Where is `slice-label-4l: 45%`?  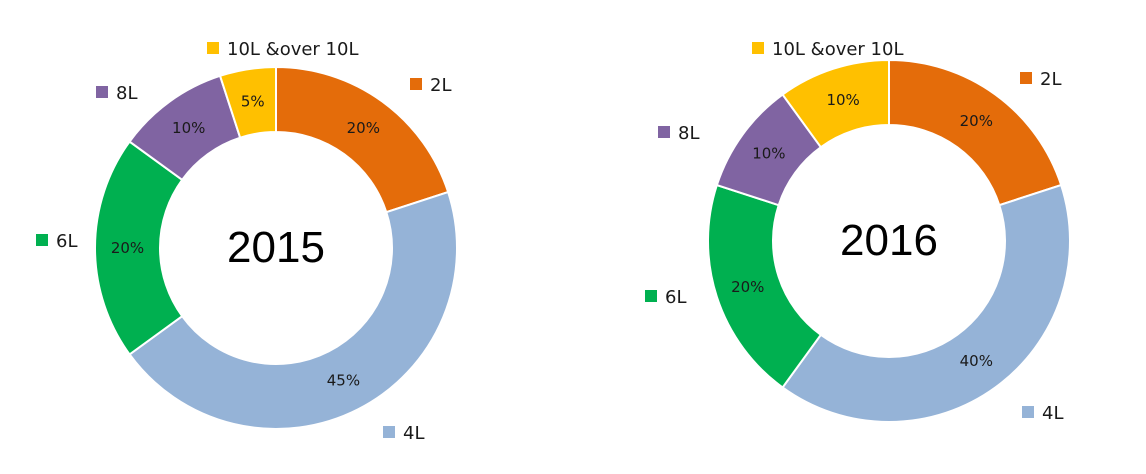
slice-label-4l: 45% is located at coordinates (343, 380).